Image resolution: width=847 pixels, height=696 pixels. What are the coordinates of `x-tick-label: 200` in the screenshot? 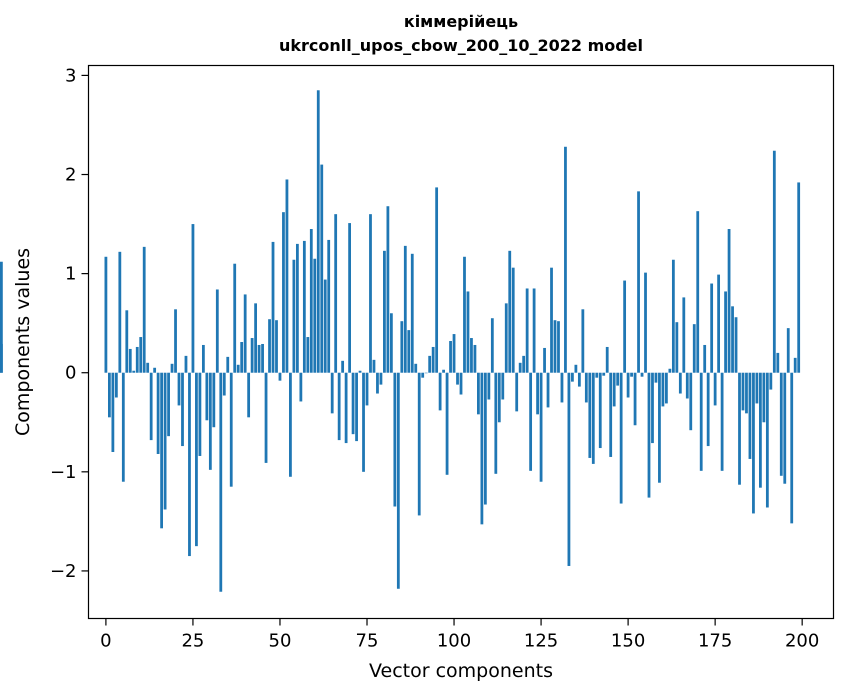 It's located at (802, 641).